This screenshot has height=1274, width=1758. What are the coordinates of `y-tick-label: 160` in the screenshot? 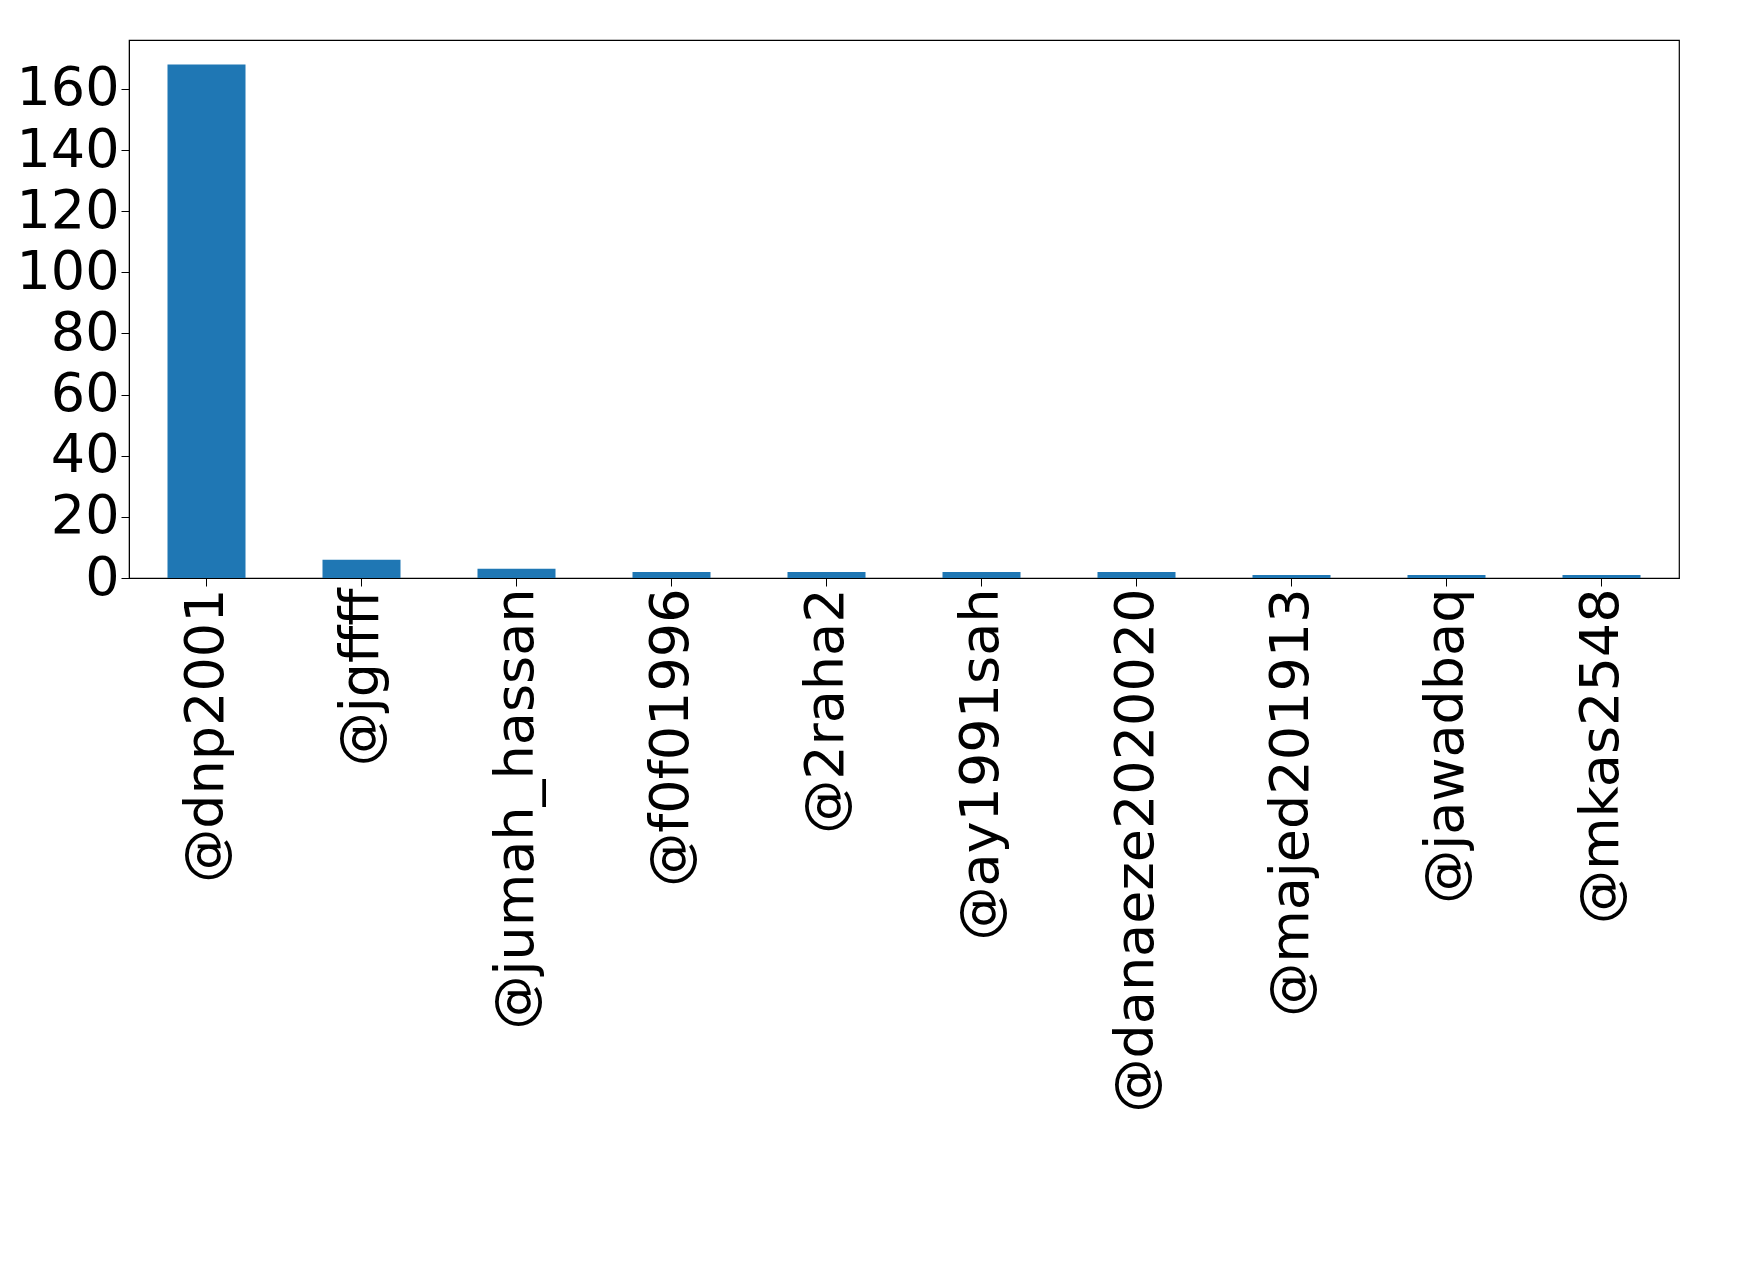 It's located at (68, 87).